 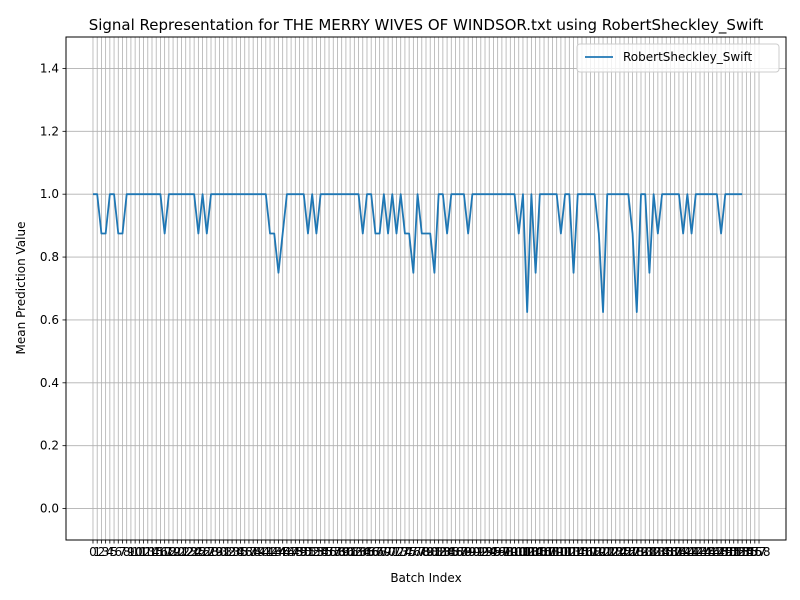 I want to click on x-tick-label: 130, so click(x=641, y=552).